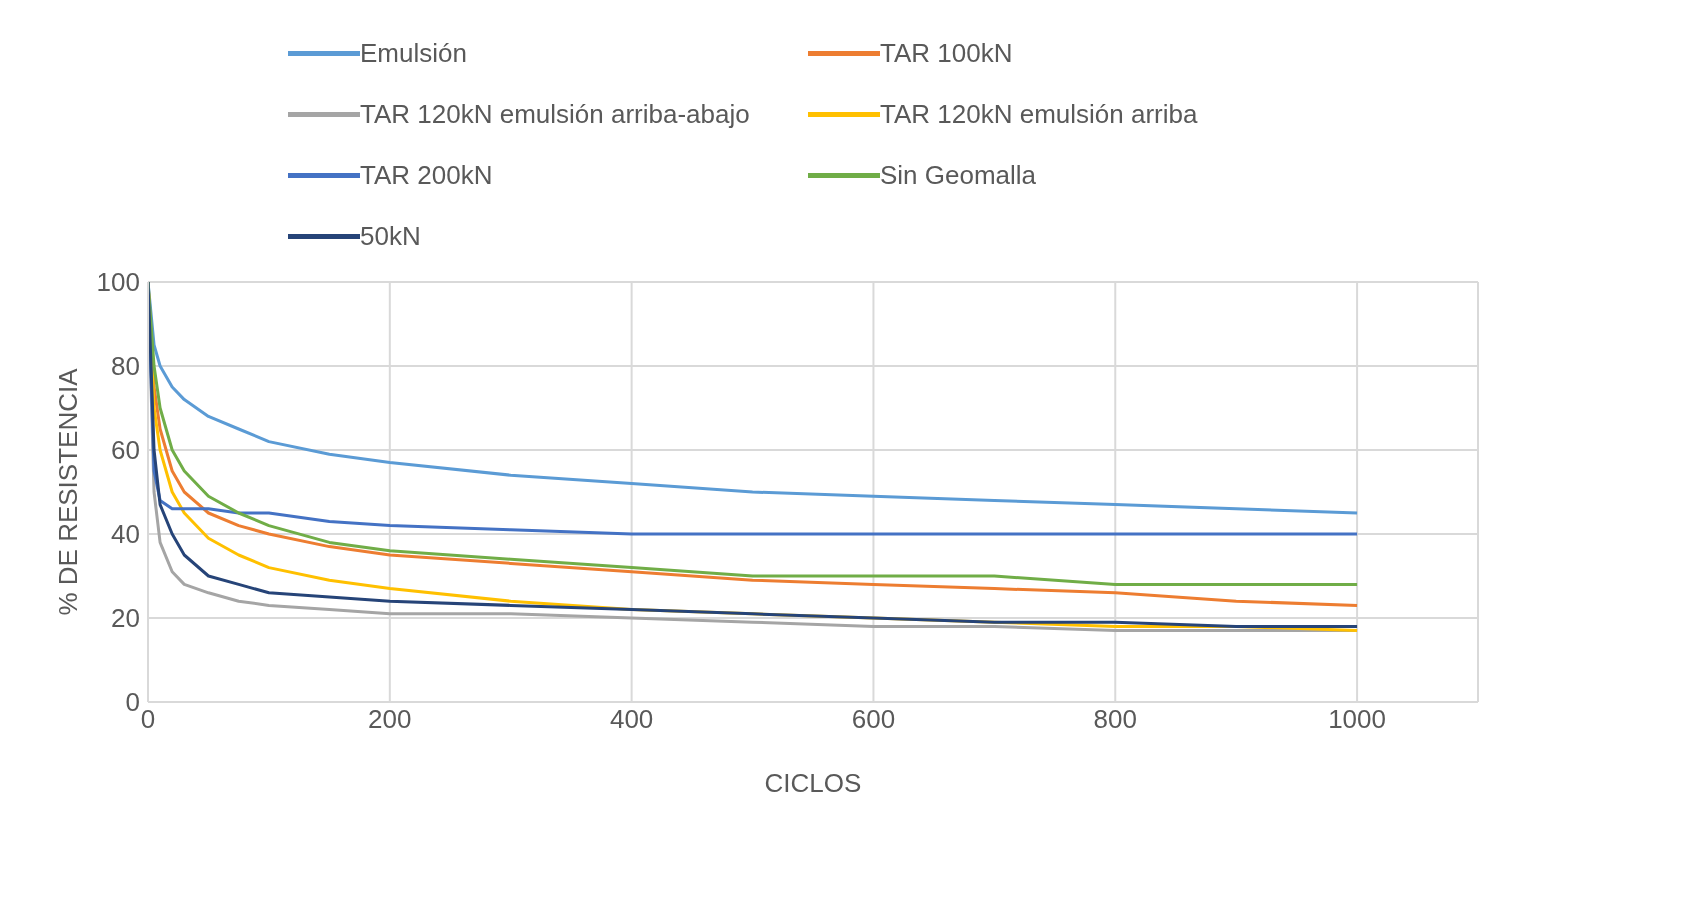 The height and width of the screenshot is (905, 1683). I want to click on legend-label: TAR 120kN emulsión arriba, so click(1039, 114).